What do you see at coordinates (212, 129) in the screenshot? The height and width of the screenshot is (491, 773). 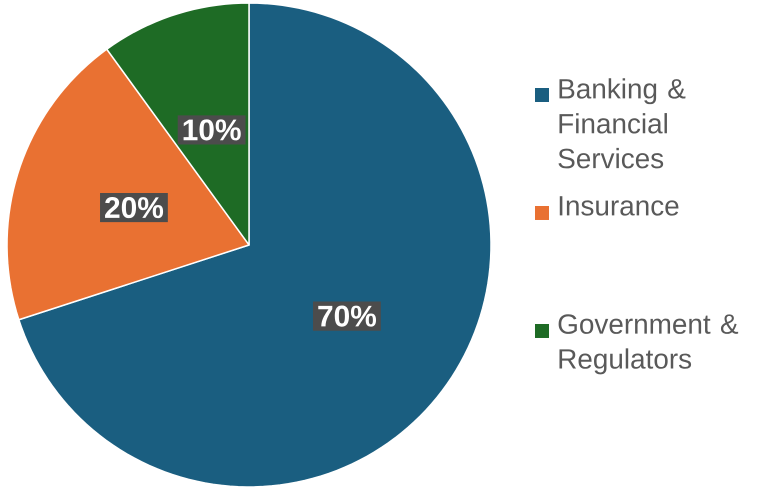 I see `data-label: 10%` at bounding box center [212, 129].